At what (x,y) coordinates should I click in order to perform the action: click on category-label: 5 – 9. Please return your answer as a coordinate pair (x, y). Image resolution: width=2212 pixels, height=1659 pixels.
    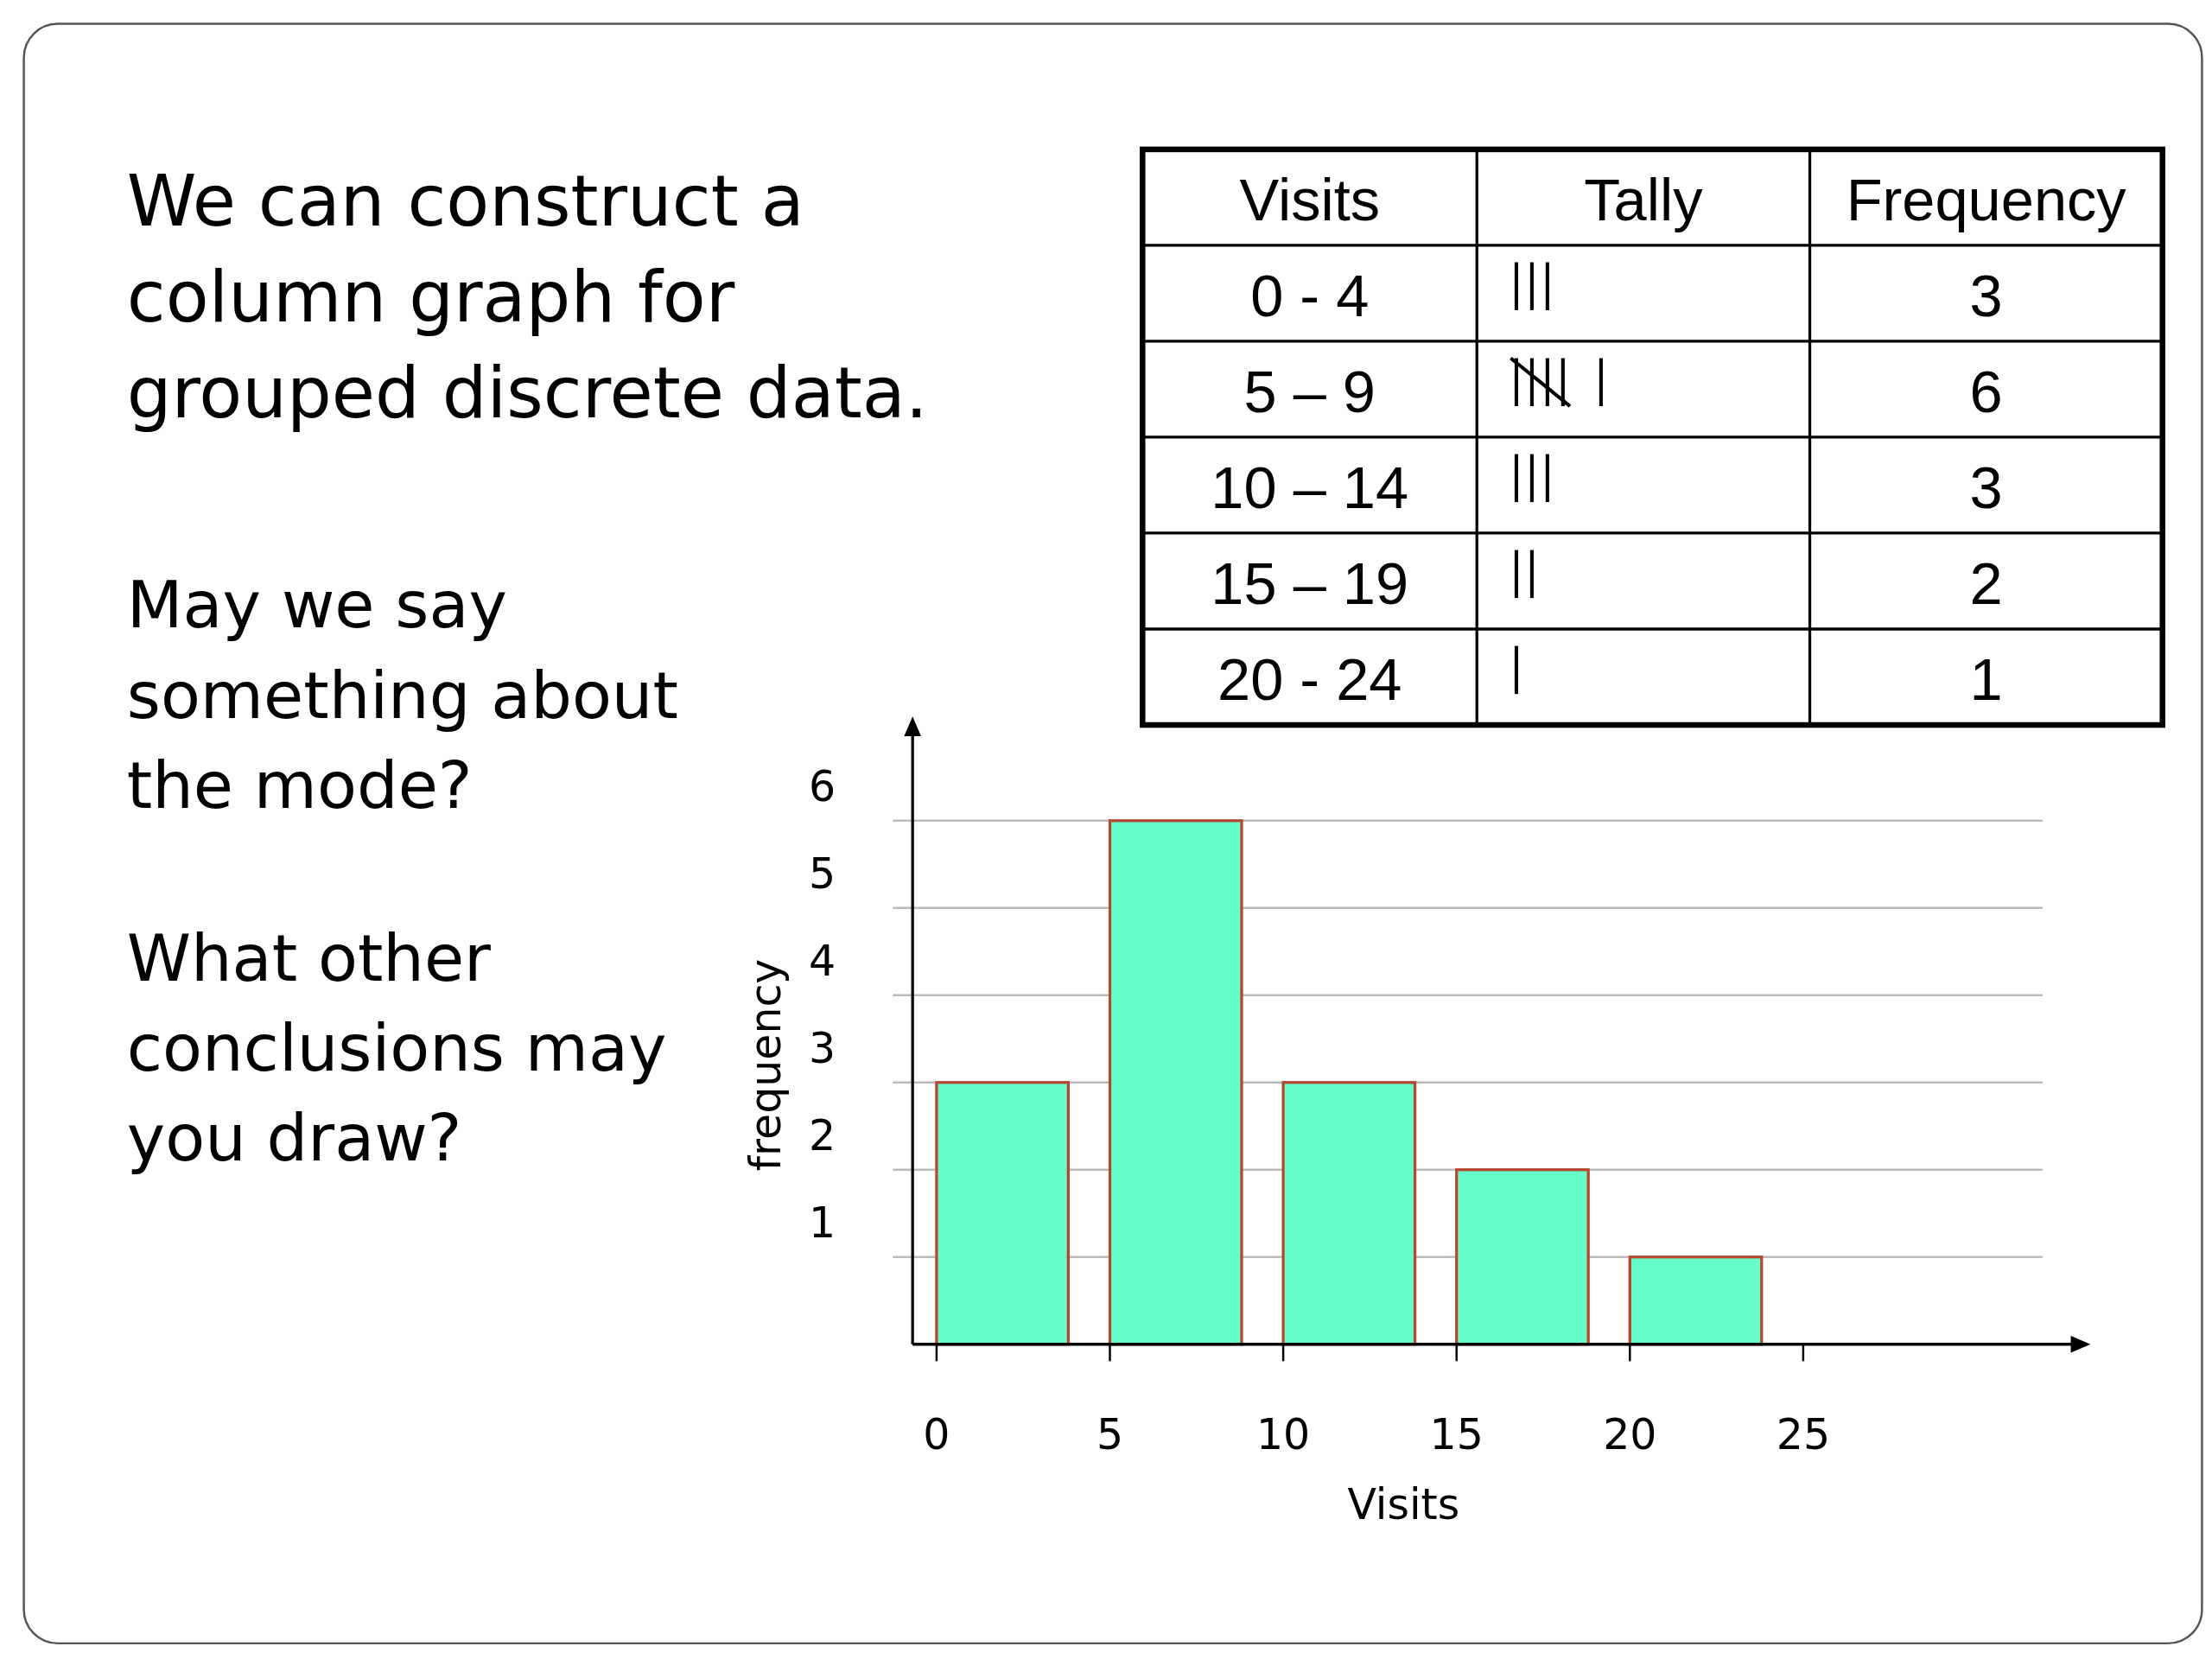
    Looking at the image, I should click on (1309, 391).